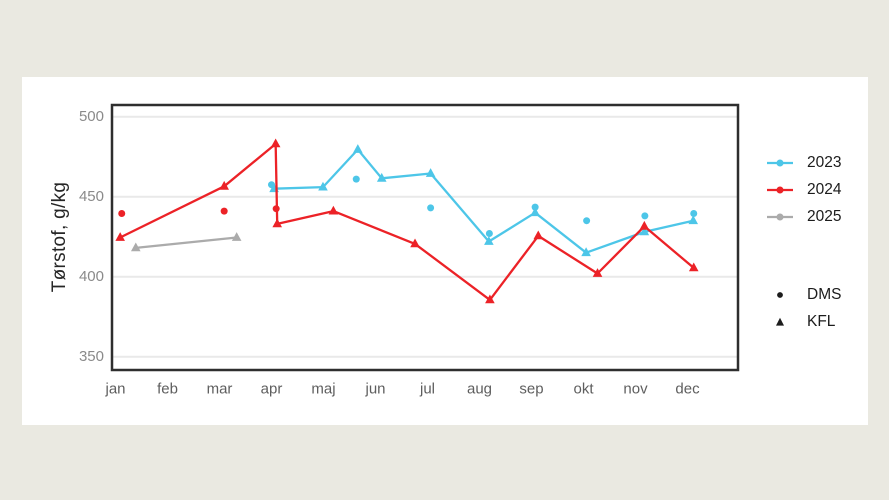  What do you see at coordinates (115, 389) in the screenshot?
I see `x-tick-label-jan: jan` at bounding box center [115, 389].